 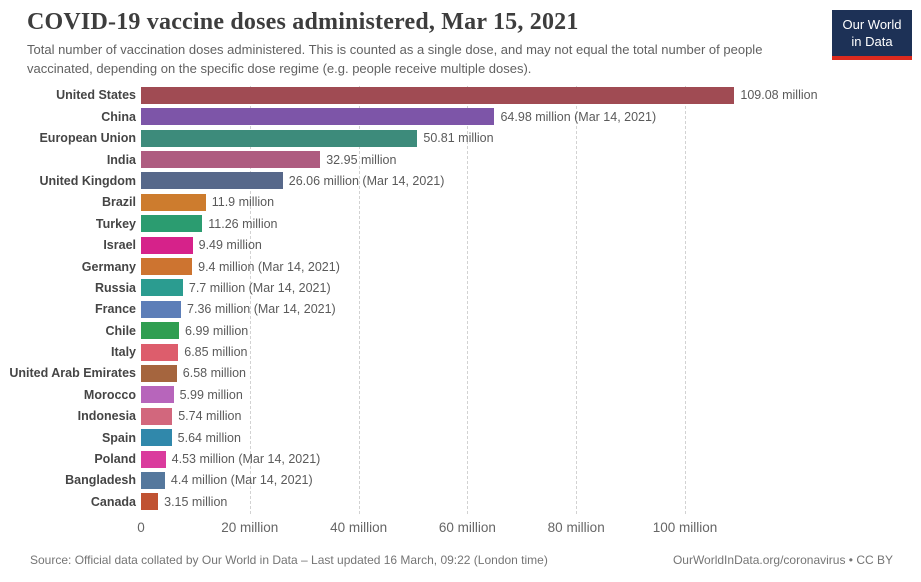 I want to click on x-tick-40: 40 million, so click(x=359, y=527).